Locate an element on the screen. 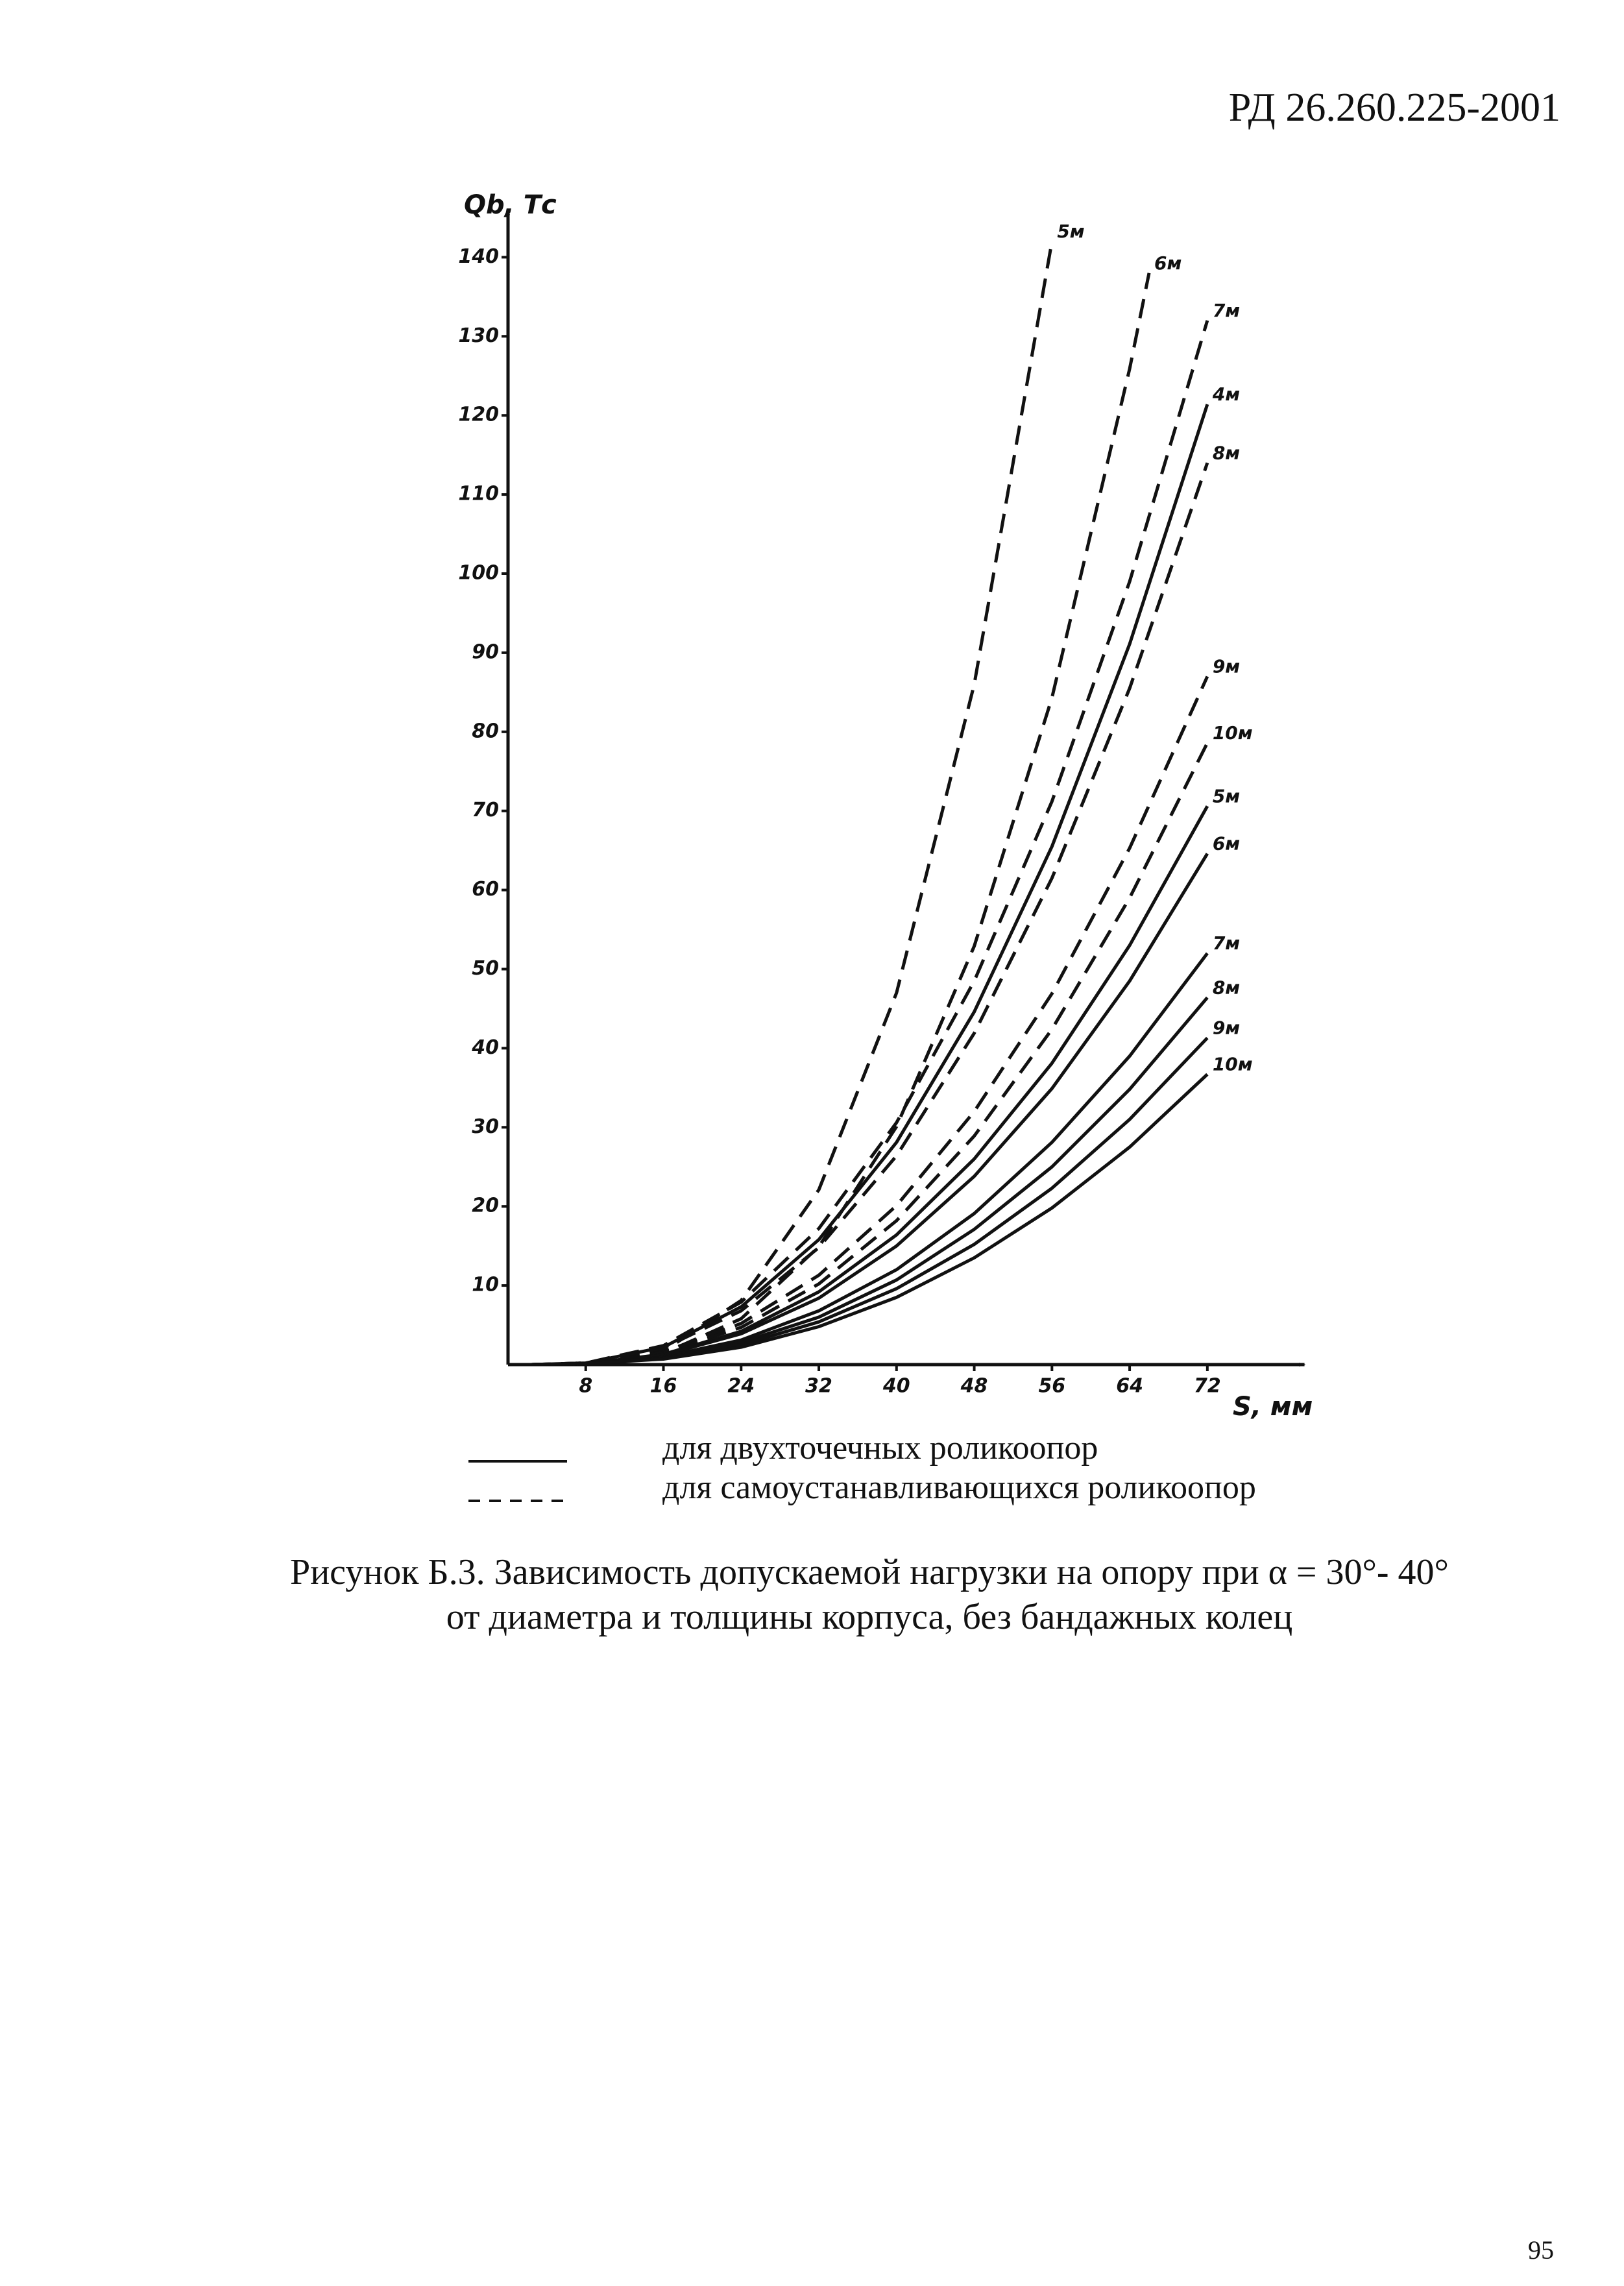  page-number: 95 is located at coordinates (1541, 2250).